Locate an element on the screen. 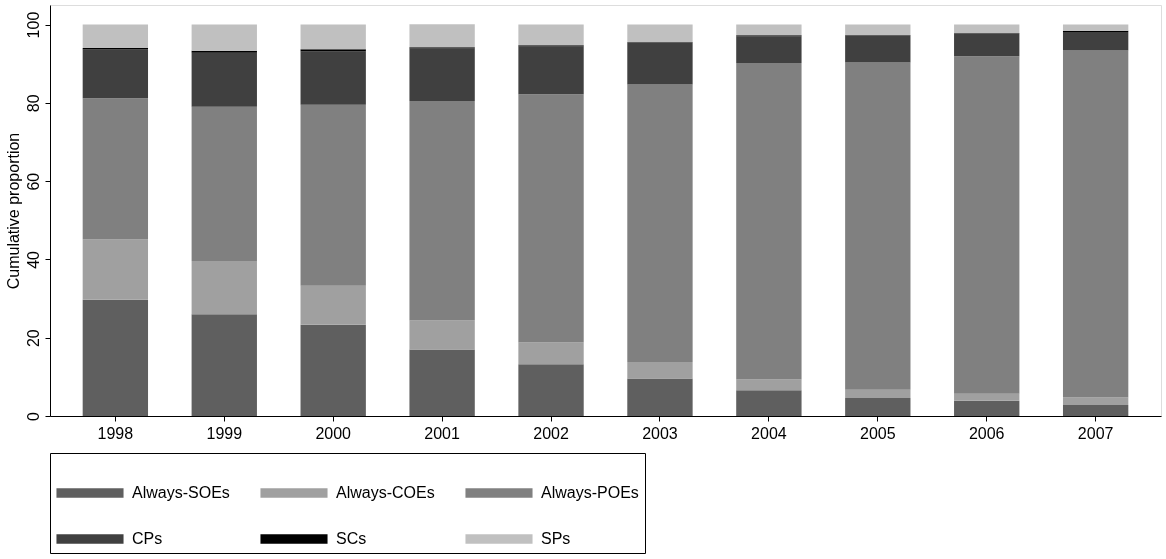 This screenshot has width=1166, height=559. y-tick-label: 60 is located at coordinates (33, 181).